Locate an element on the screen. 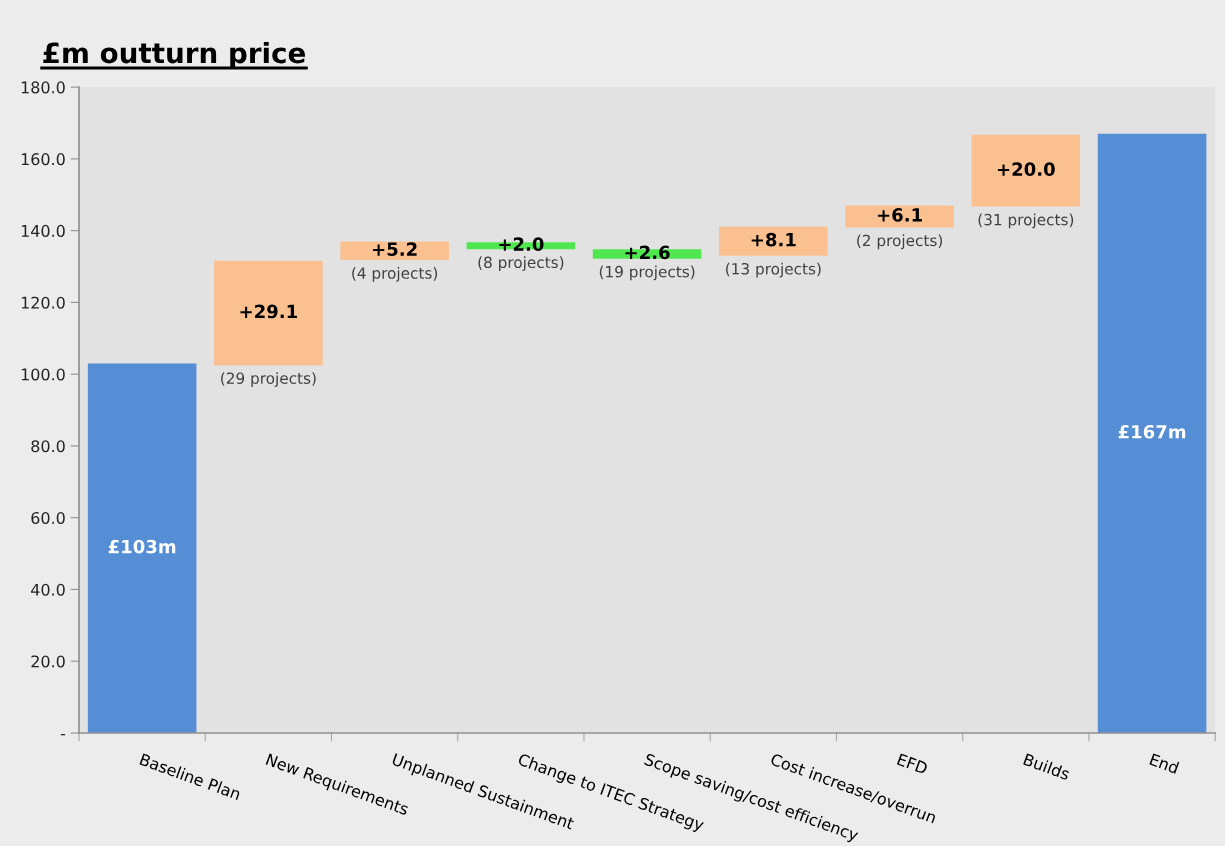 This screenshot has height=846, width=1225. x-tick-label: End is located at coordinates (1164, 763).